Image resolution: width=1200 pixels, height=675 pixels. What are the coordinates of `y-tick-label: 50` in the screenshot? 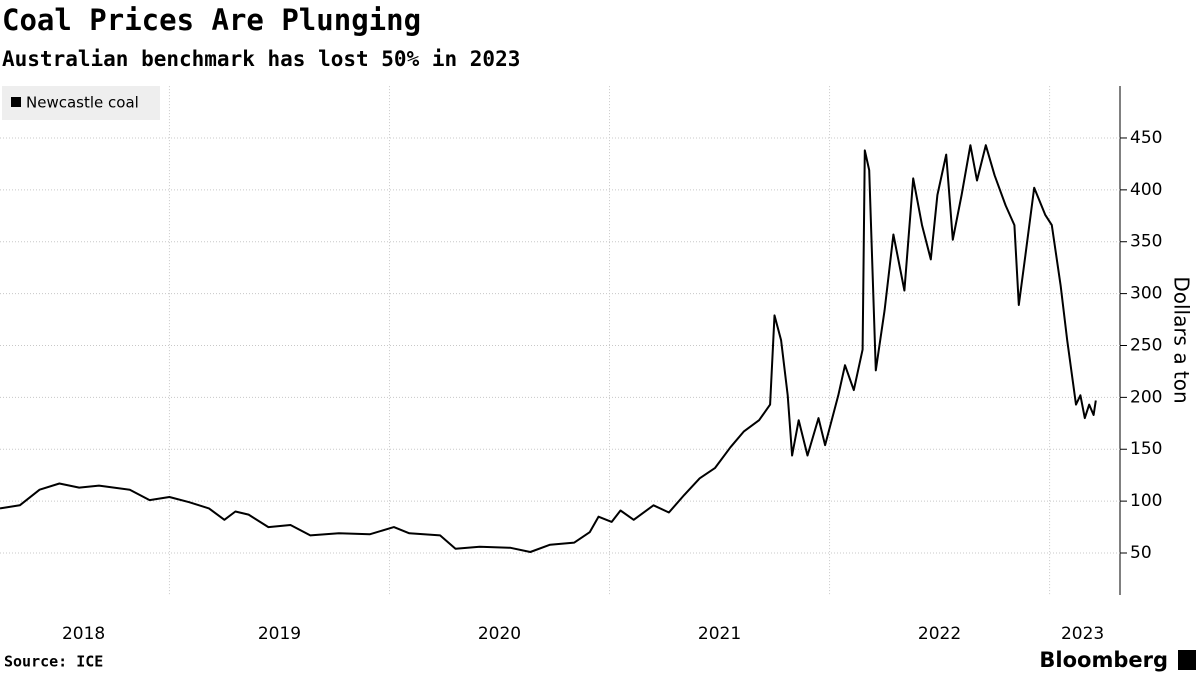 It's located at (1141, 553).